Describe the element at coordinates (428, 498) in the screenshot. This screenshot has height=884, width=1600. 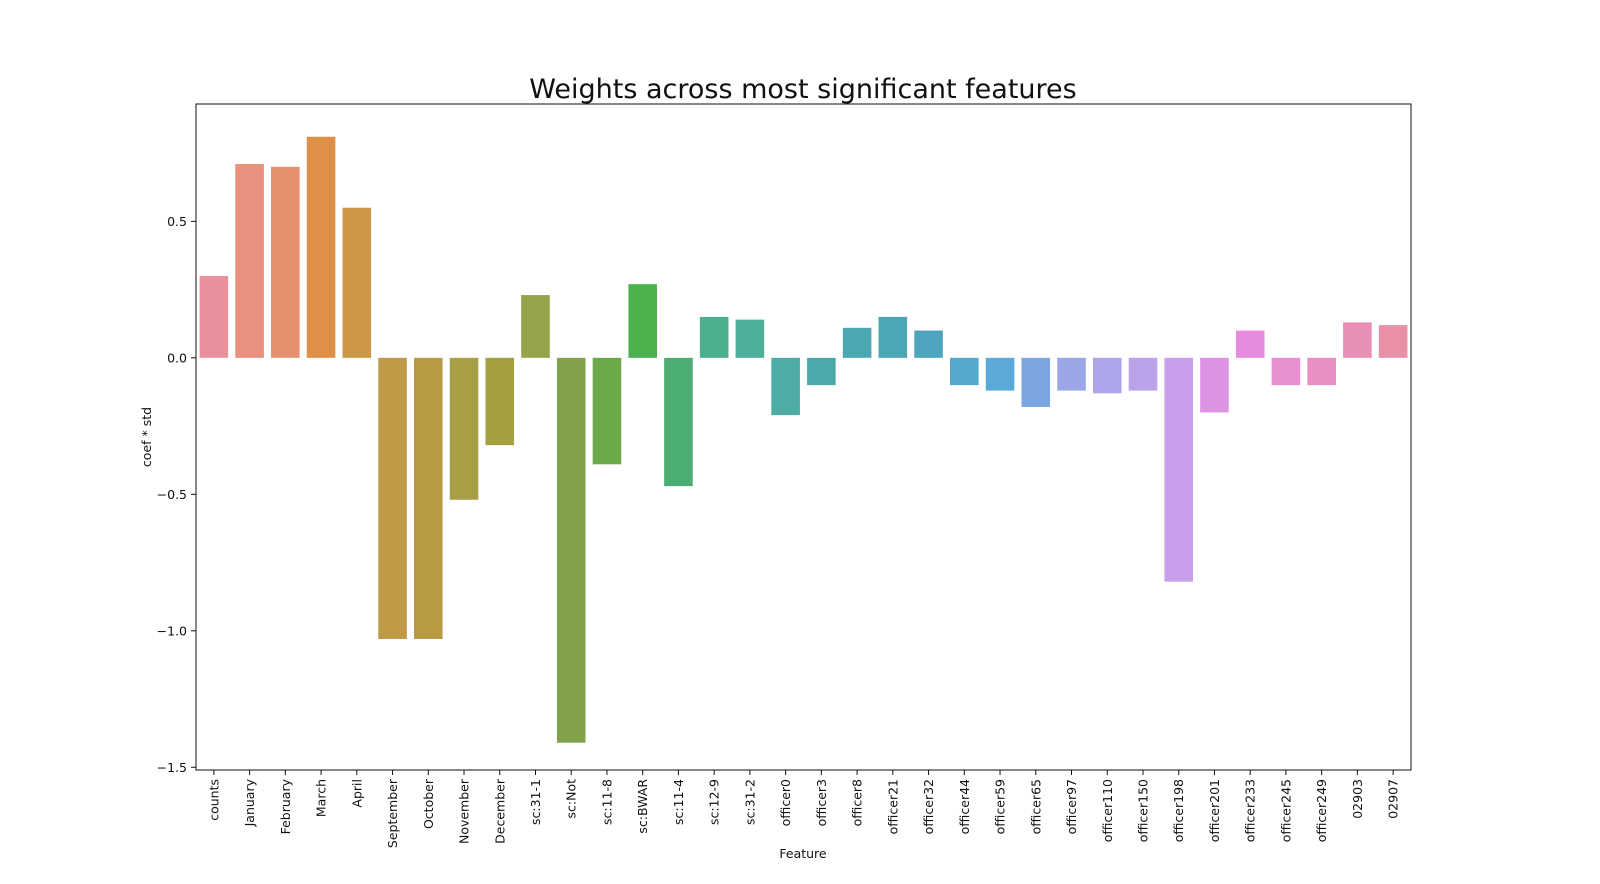
I see `bar-October` at that location.